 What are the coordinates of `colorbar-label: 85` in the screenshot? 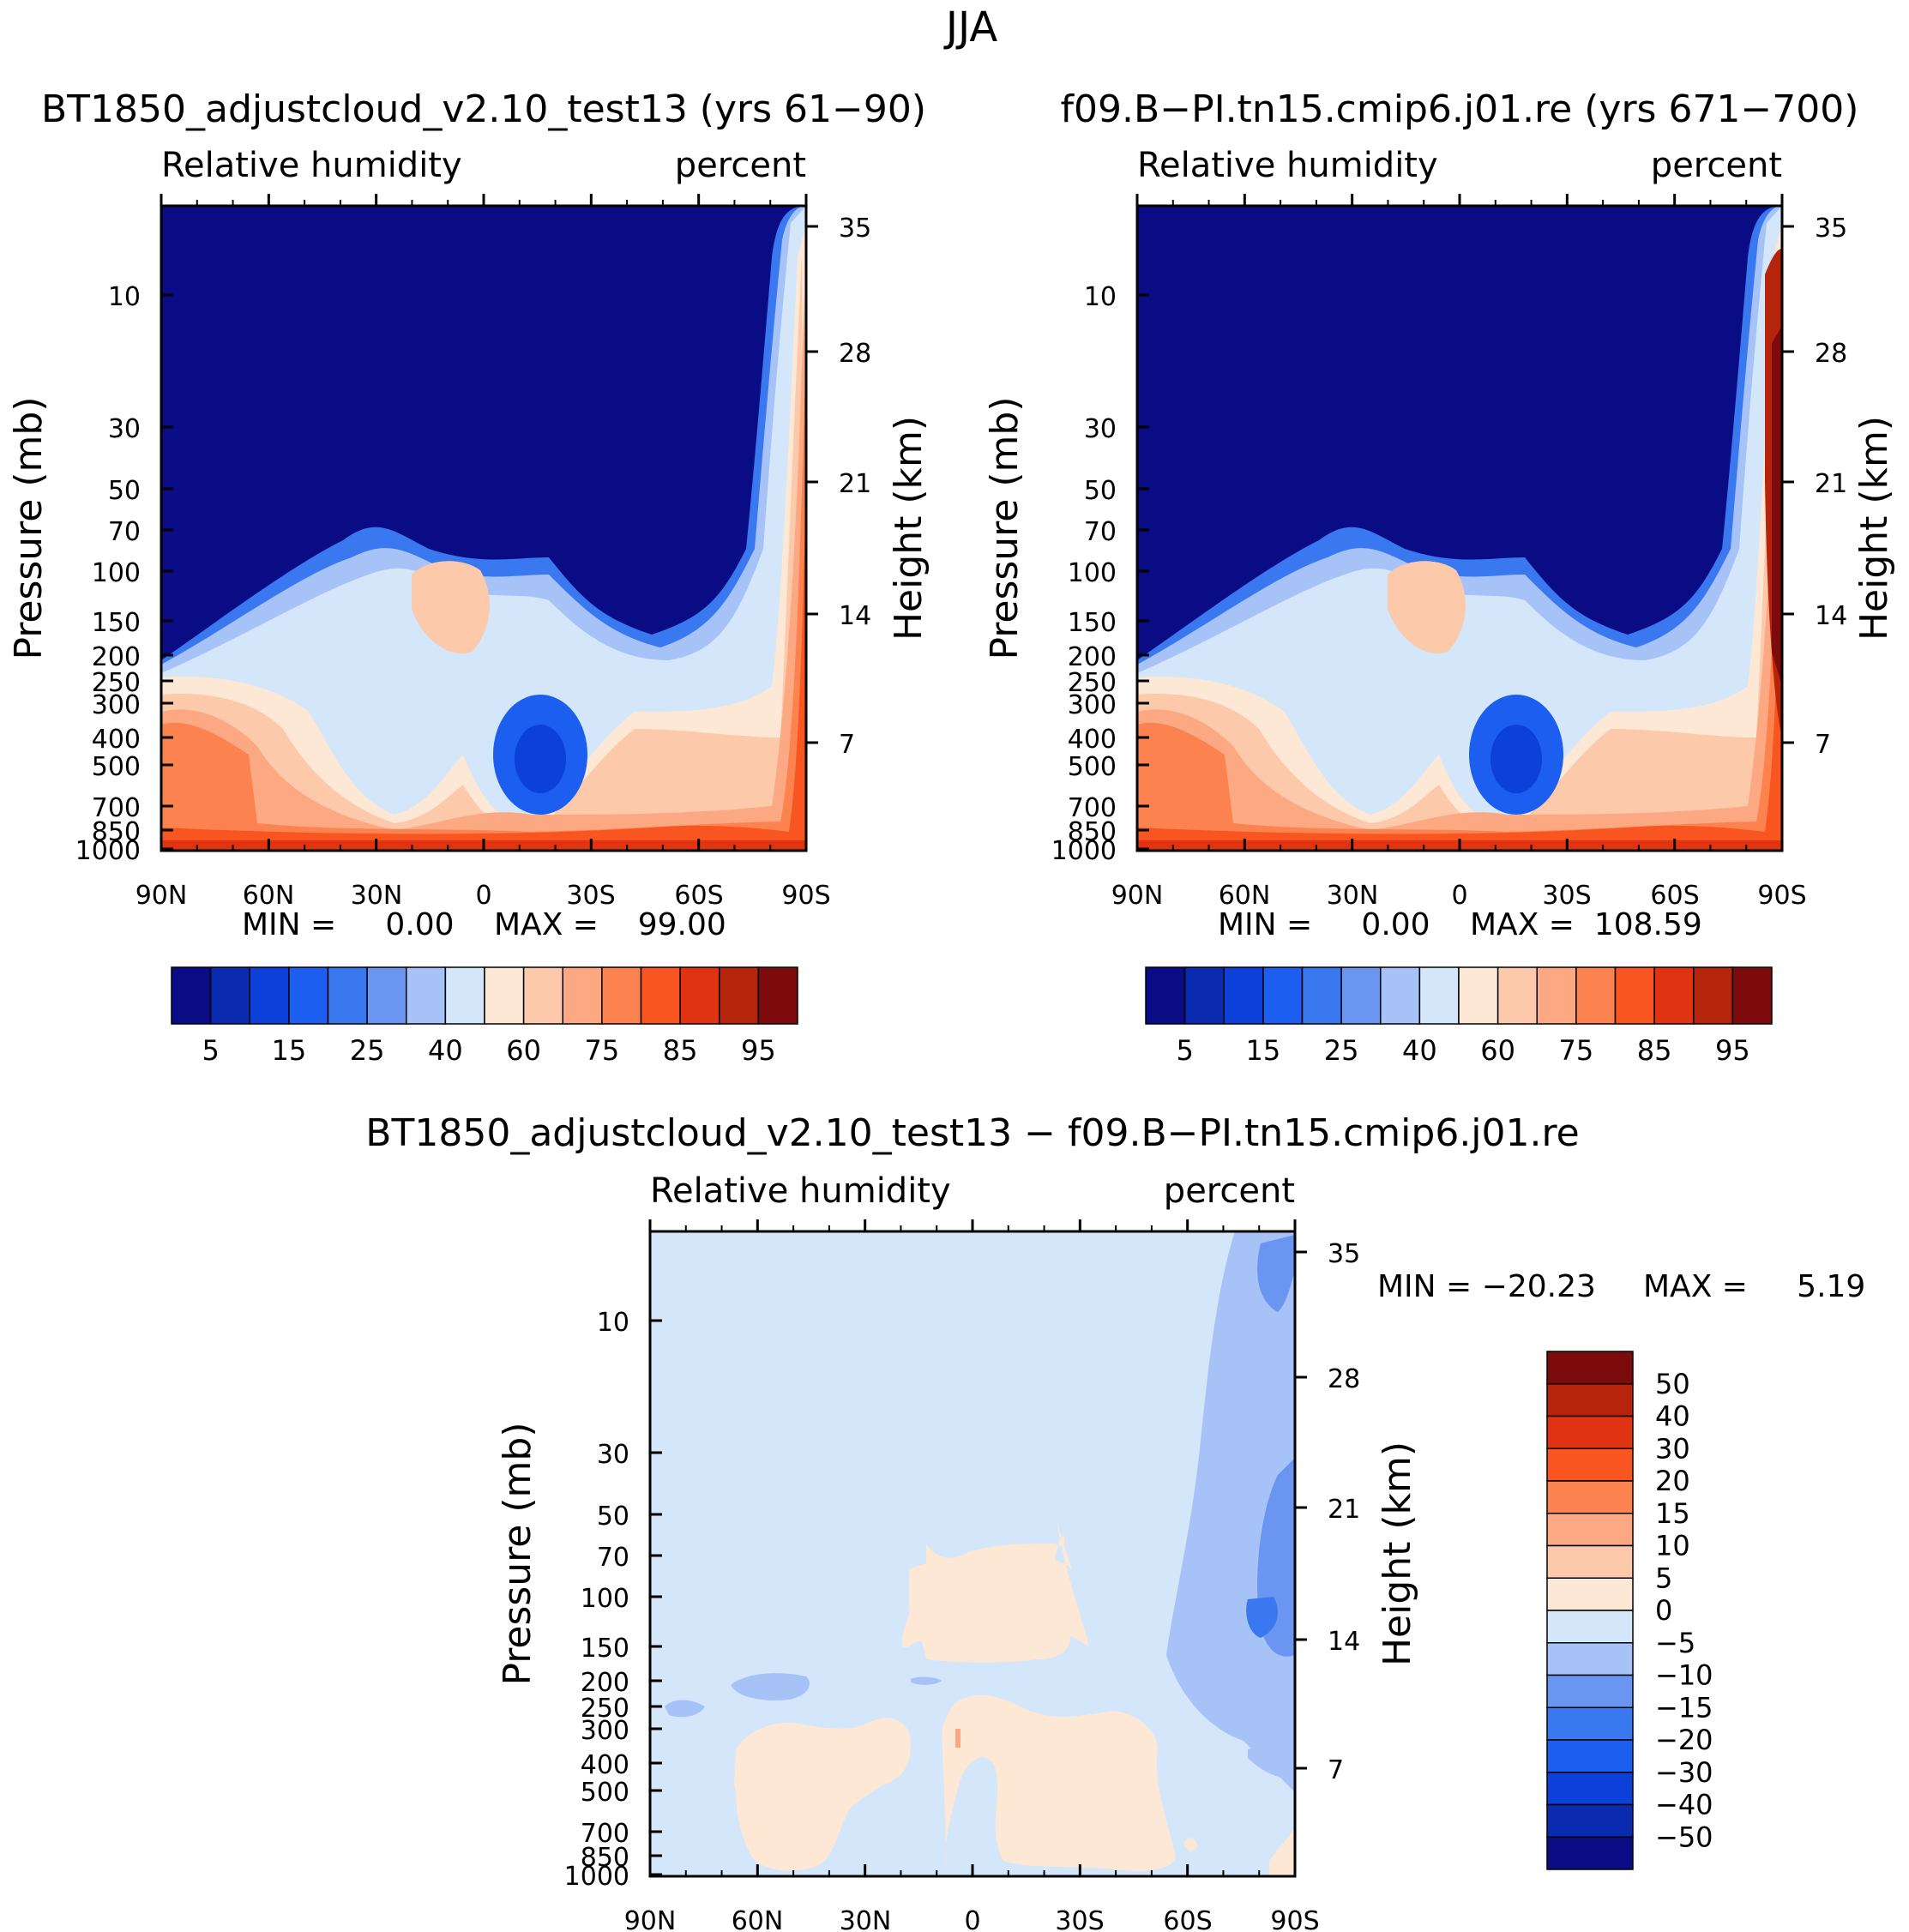 It's located at (1655, 1050).